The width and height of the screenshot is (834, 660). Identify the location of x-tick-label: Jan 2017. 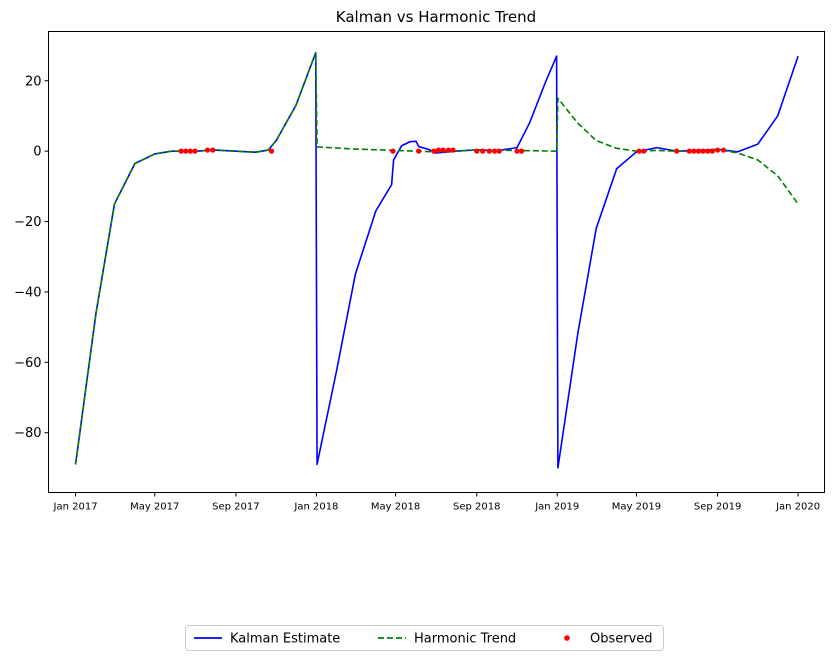
(75, 507).